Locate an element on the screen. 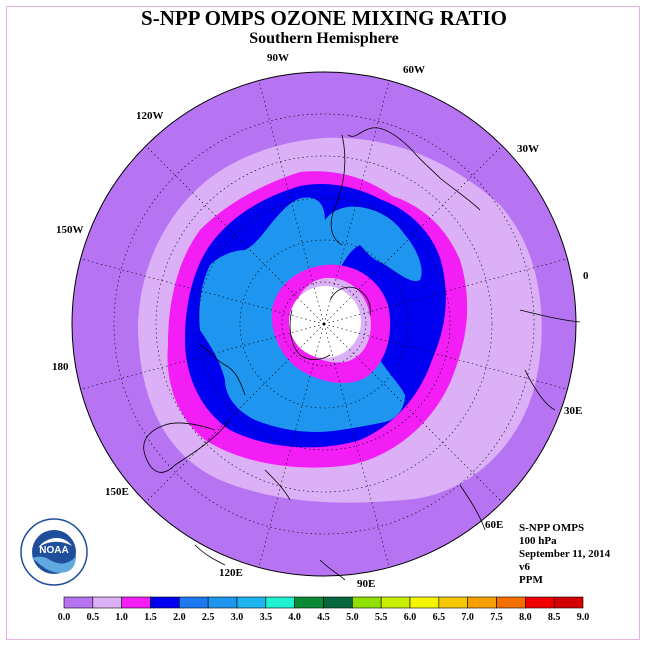 The image size is (648, 648). info-instrument: S-NPP OMPS is located at coordinates (552, 528).